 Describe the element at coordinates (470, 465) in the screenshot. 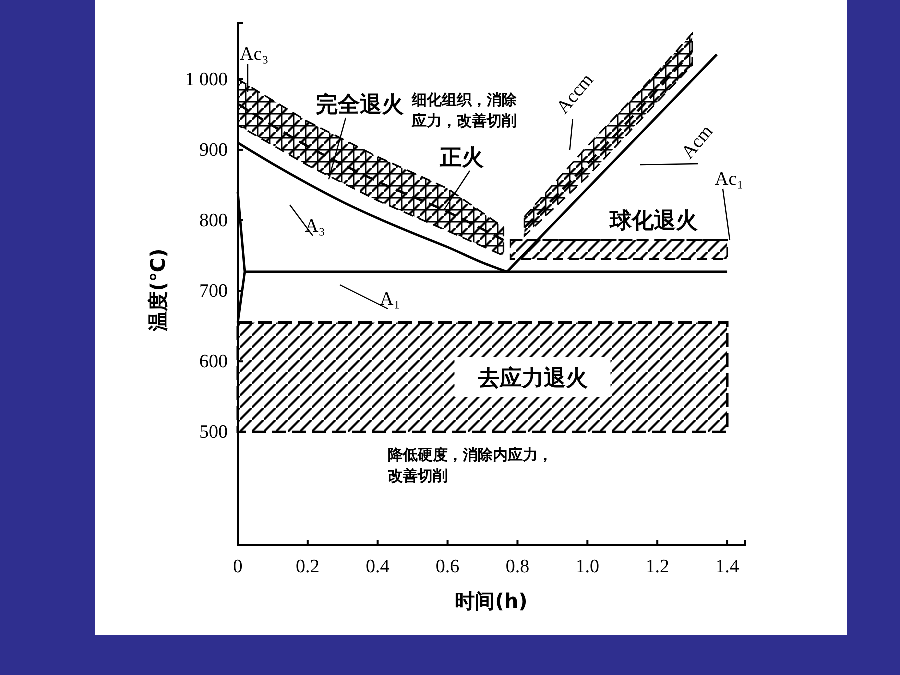

I see `annotation: 降低硬度，消除内应力，改善切削` at that location.